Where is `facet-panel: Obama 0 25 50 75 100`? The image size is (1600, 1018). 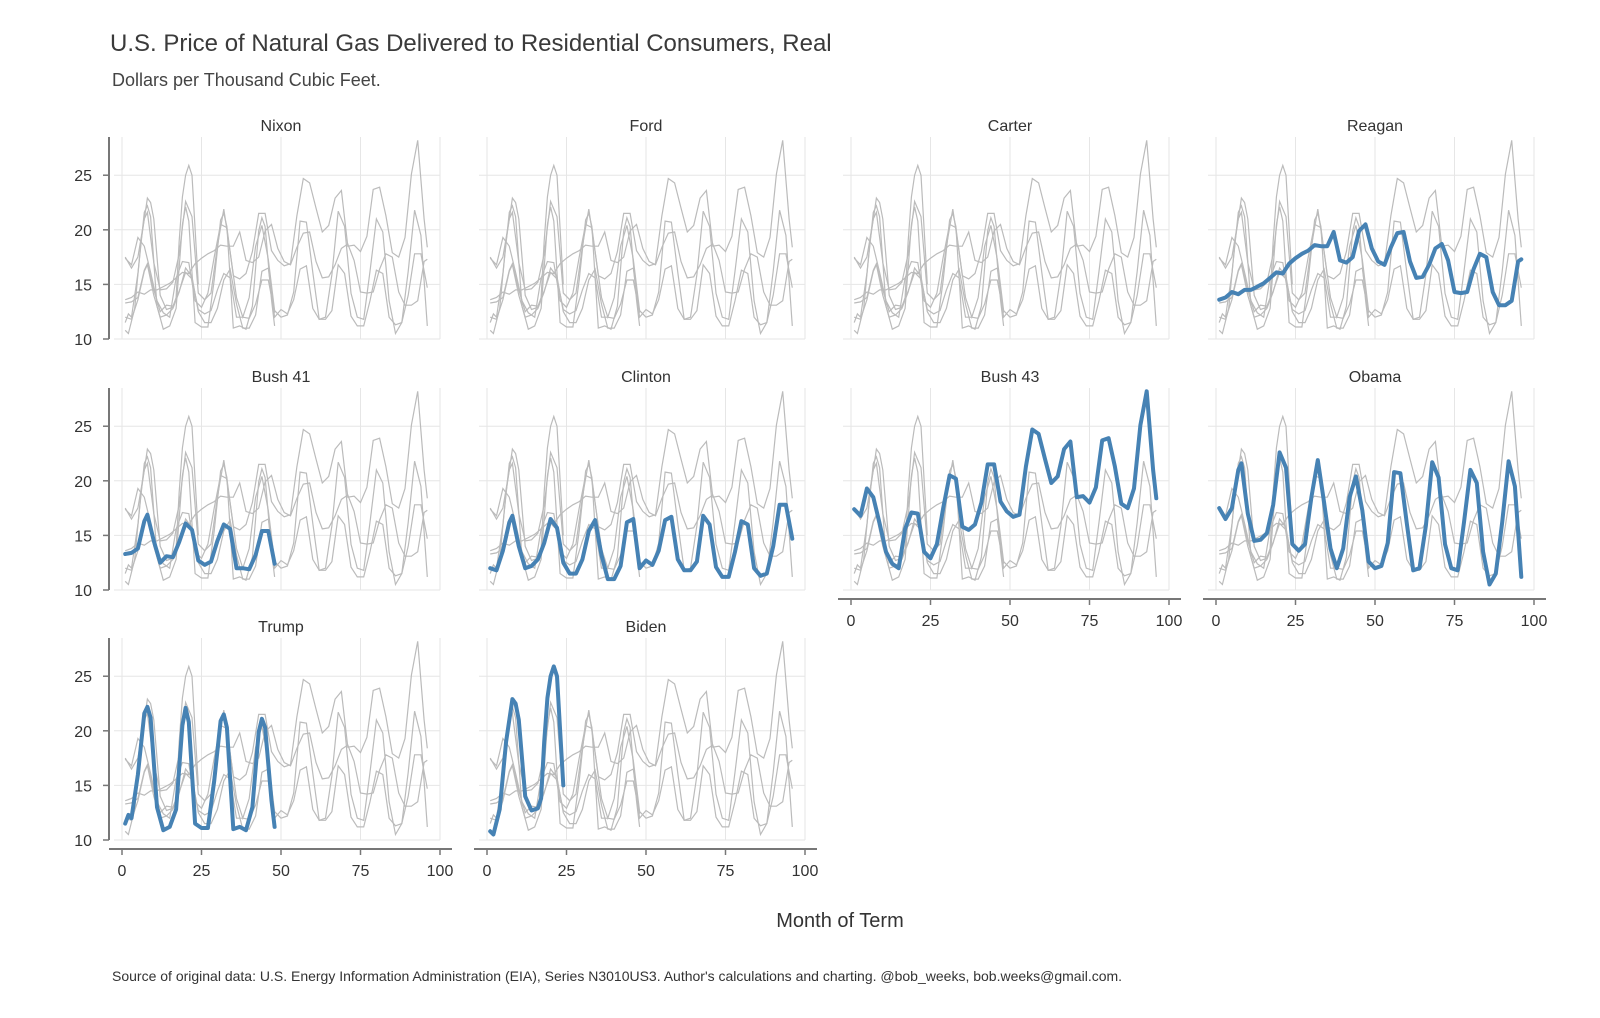
facet-panel: Obama 0 25 50 75 100 is located at coordinates (1375, 499).